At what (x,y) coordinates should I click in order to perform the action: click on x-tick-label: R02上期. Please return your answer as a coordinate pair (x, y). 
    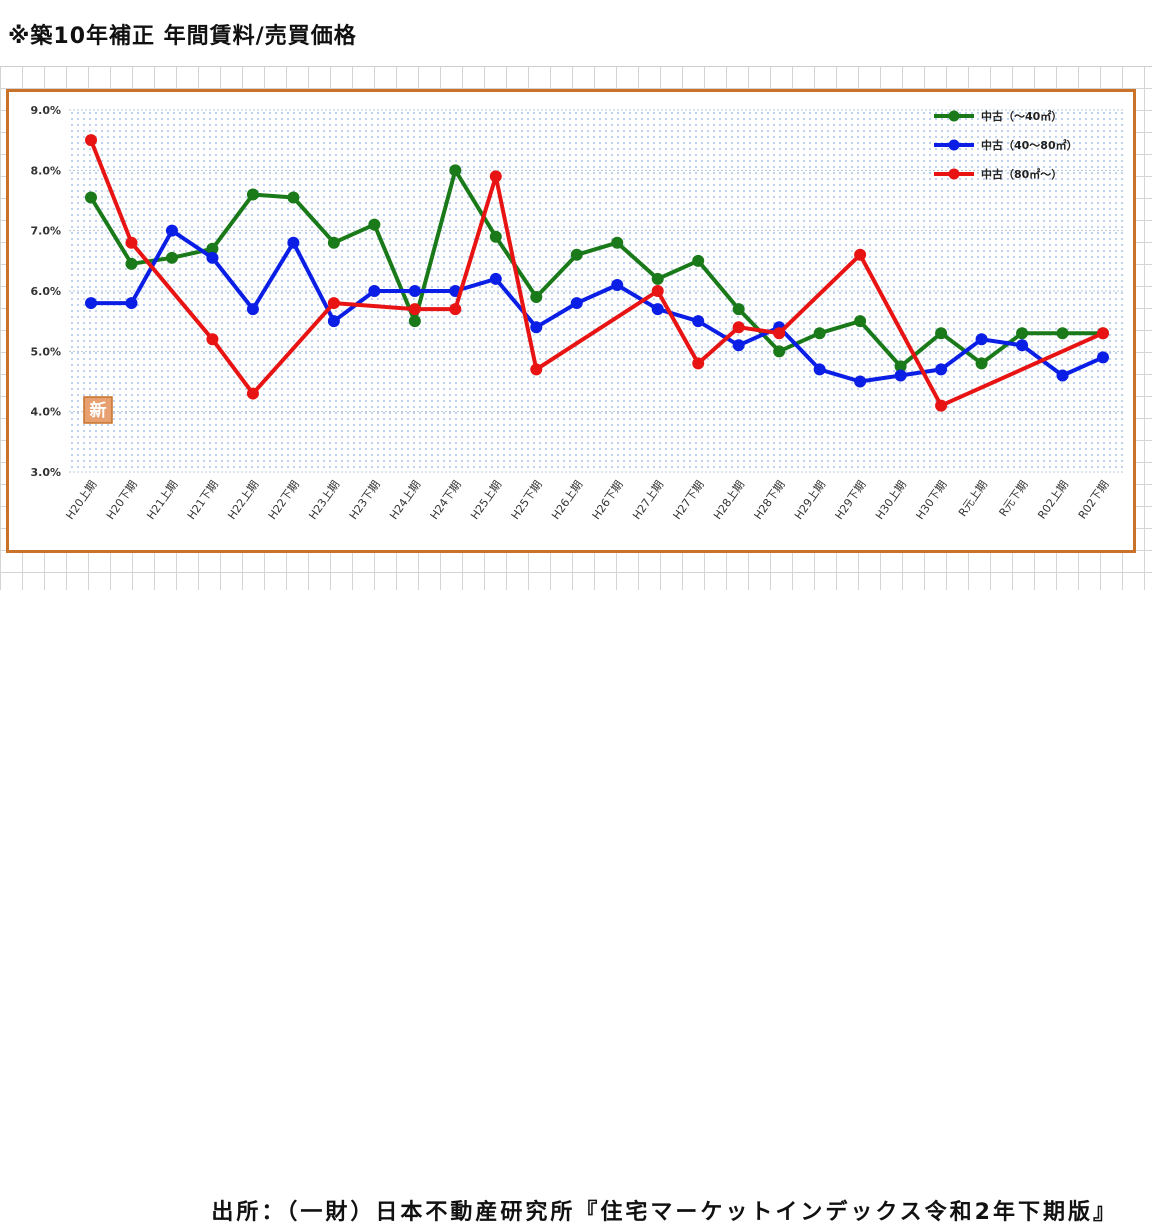
    Looking at the image, I should click on (1053, 499).